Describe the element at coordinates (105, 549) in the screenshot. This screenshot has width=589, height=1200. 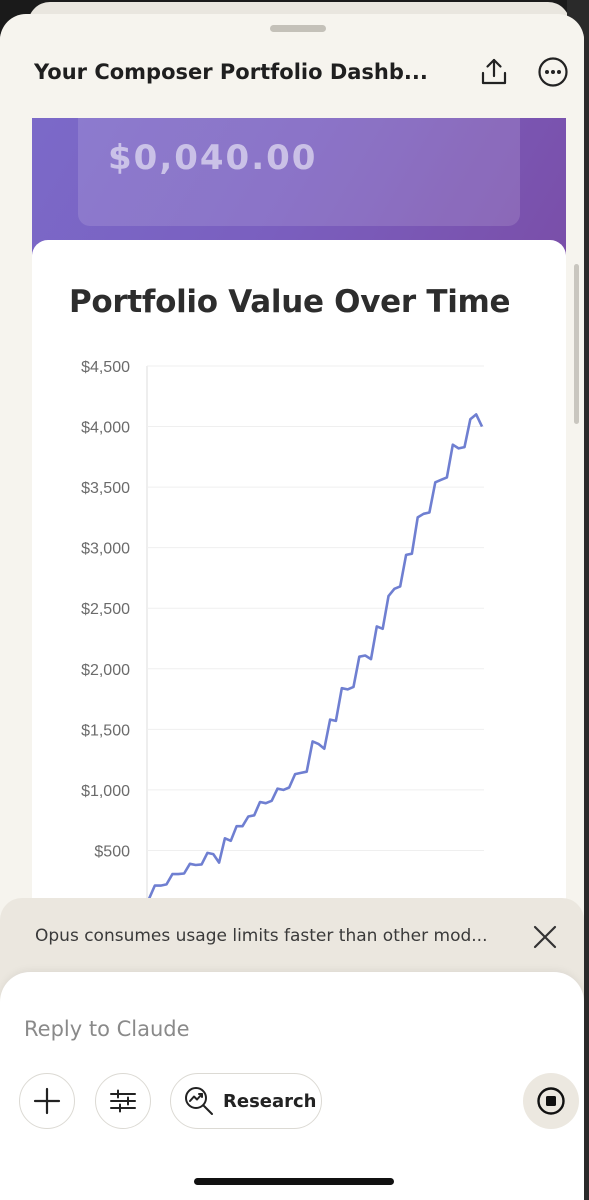
I see `y-tick-label: $3,000` at that location.